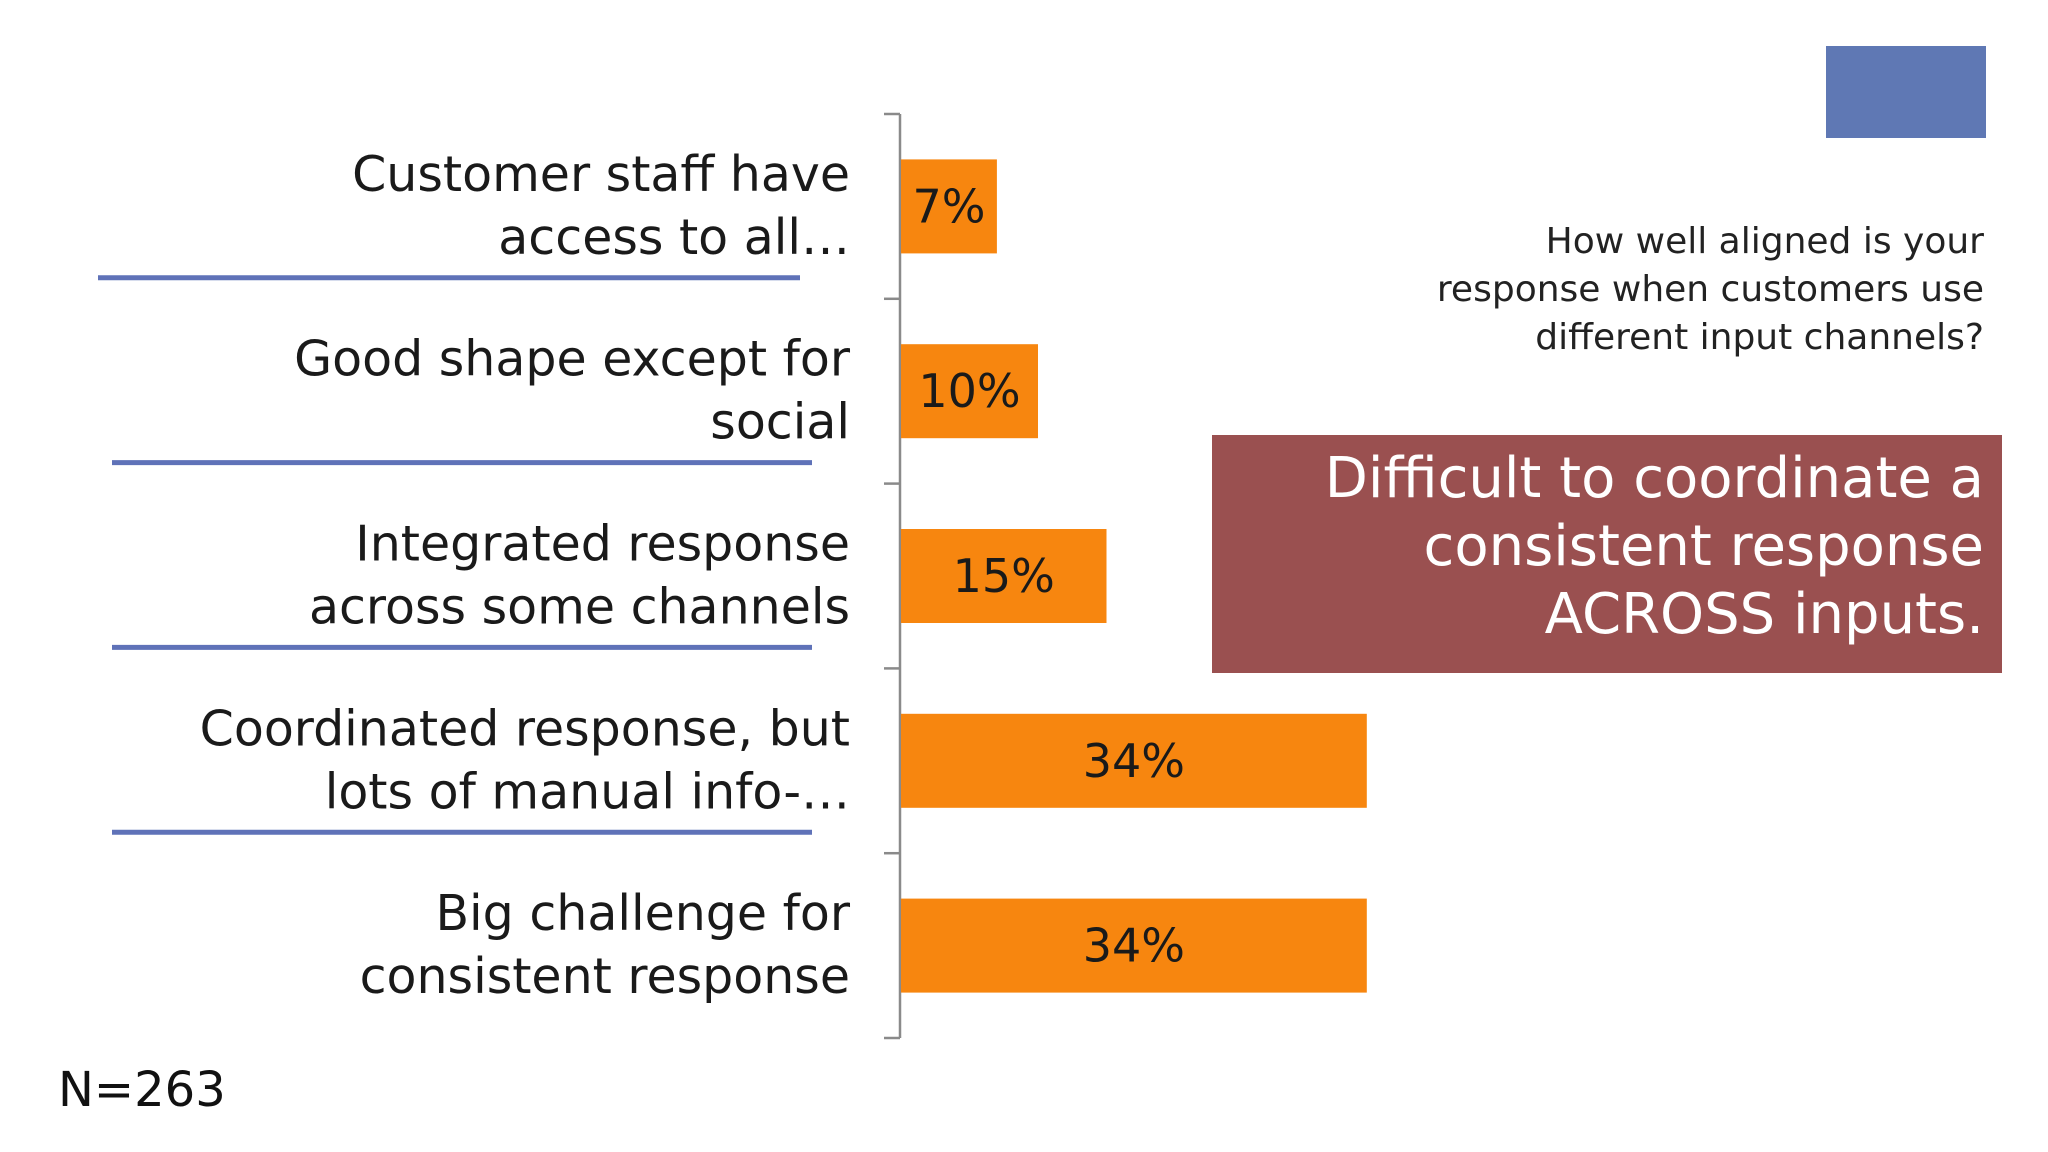 The height and width of the screenshot is (1152, 2048). What do you see at coordinates (780, 422) in the screenshot?
I see `category-label-line: social` at bounding box center [780, 422].